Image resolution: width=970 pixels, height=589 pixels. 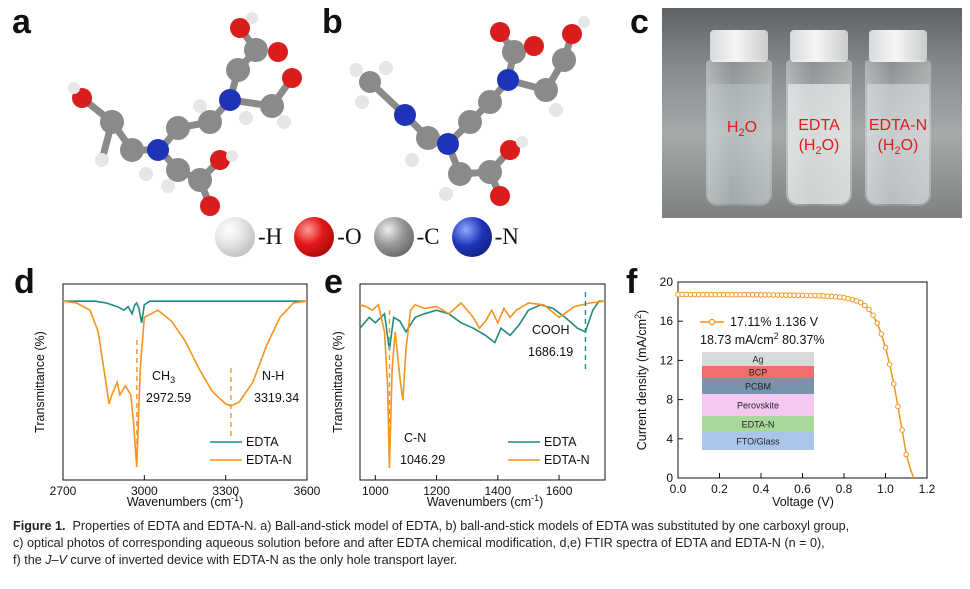 I want to click on stack-layer-bcp, so click(x=758, y=372).